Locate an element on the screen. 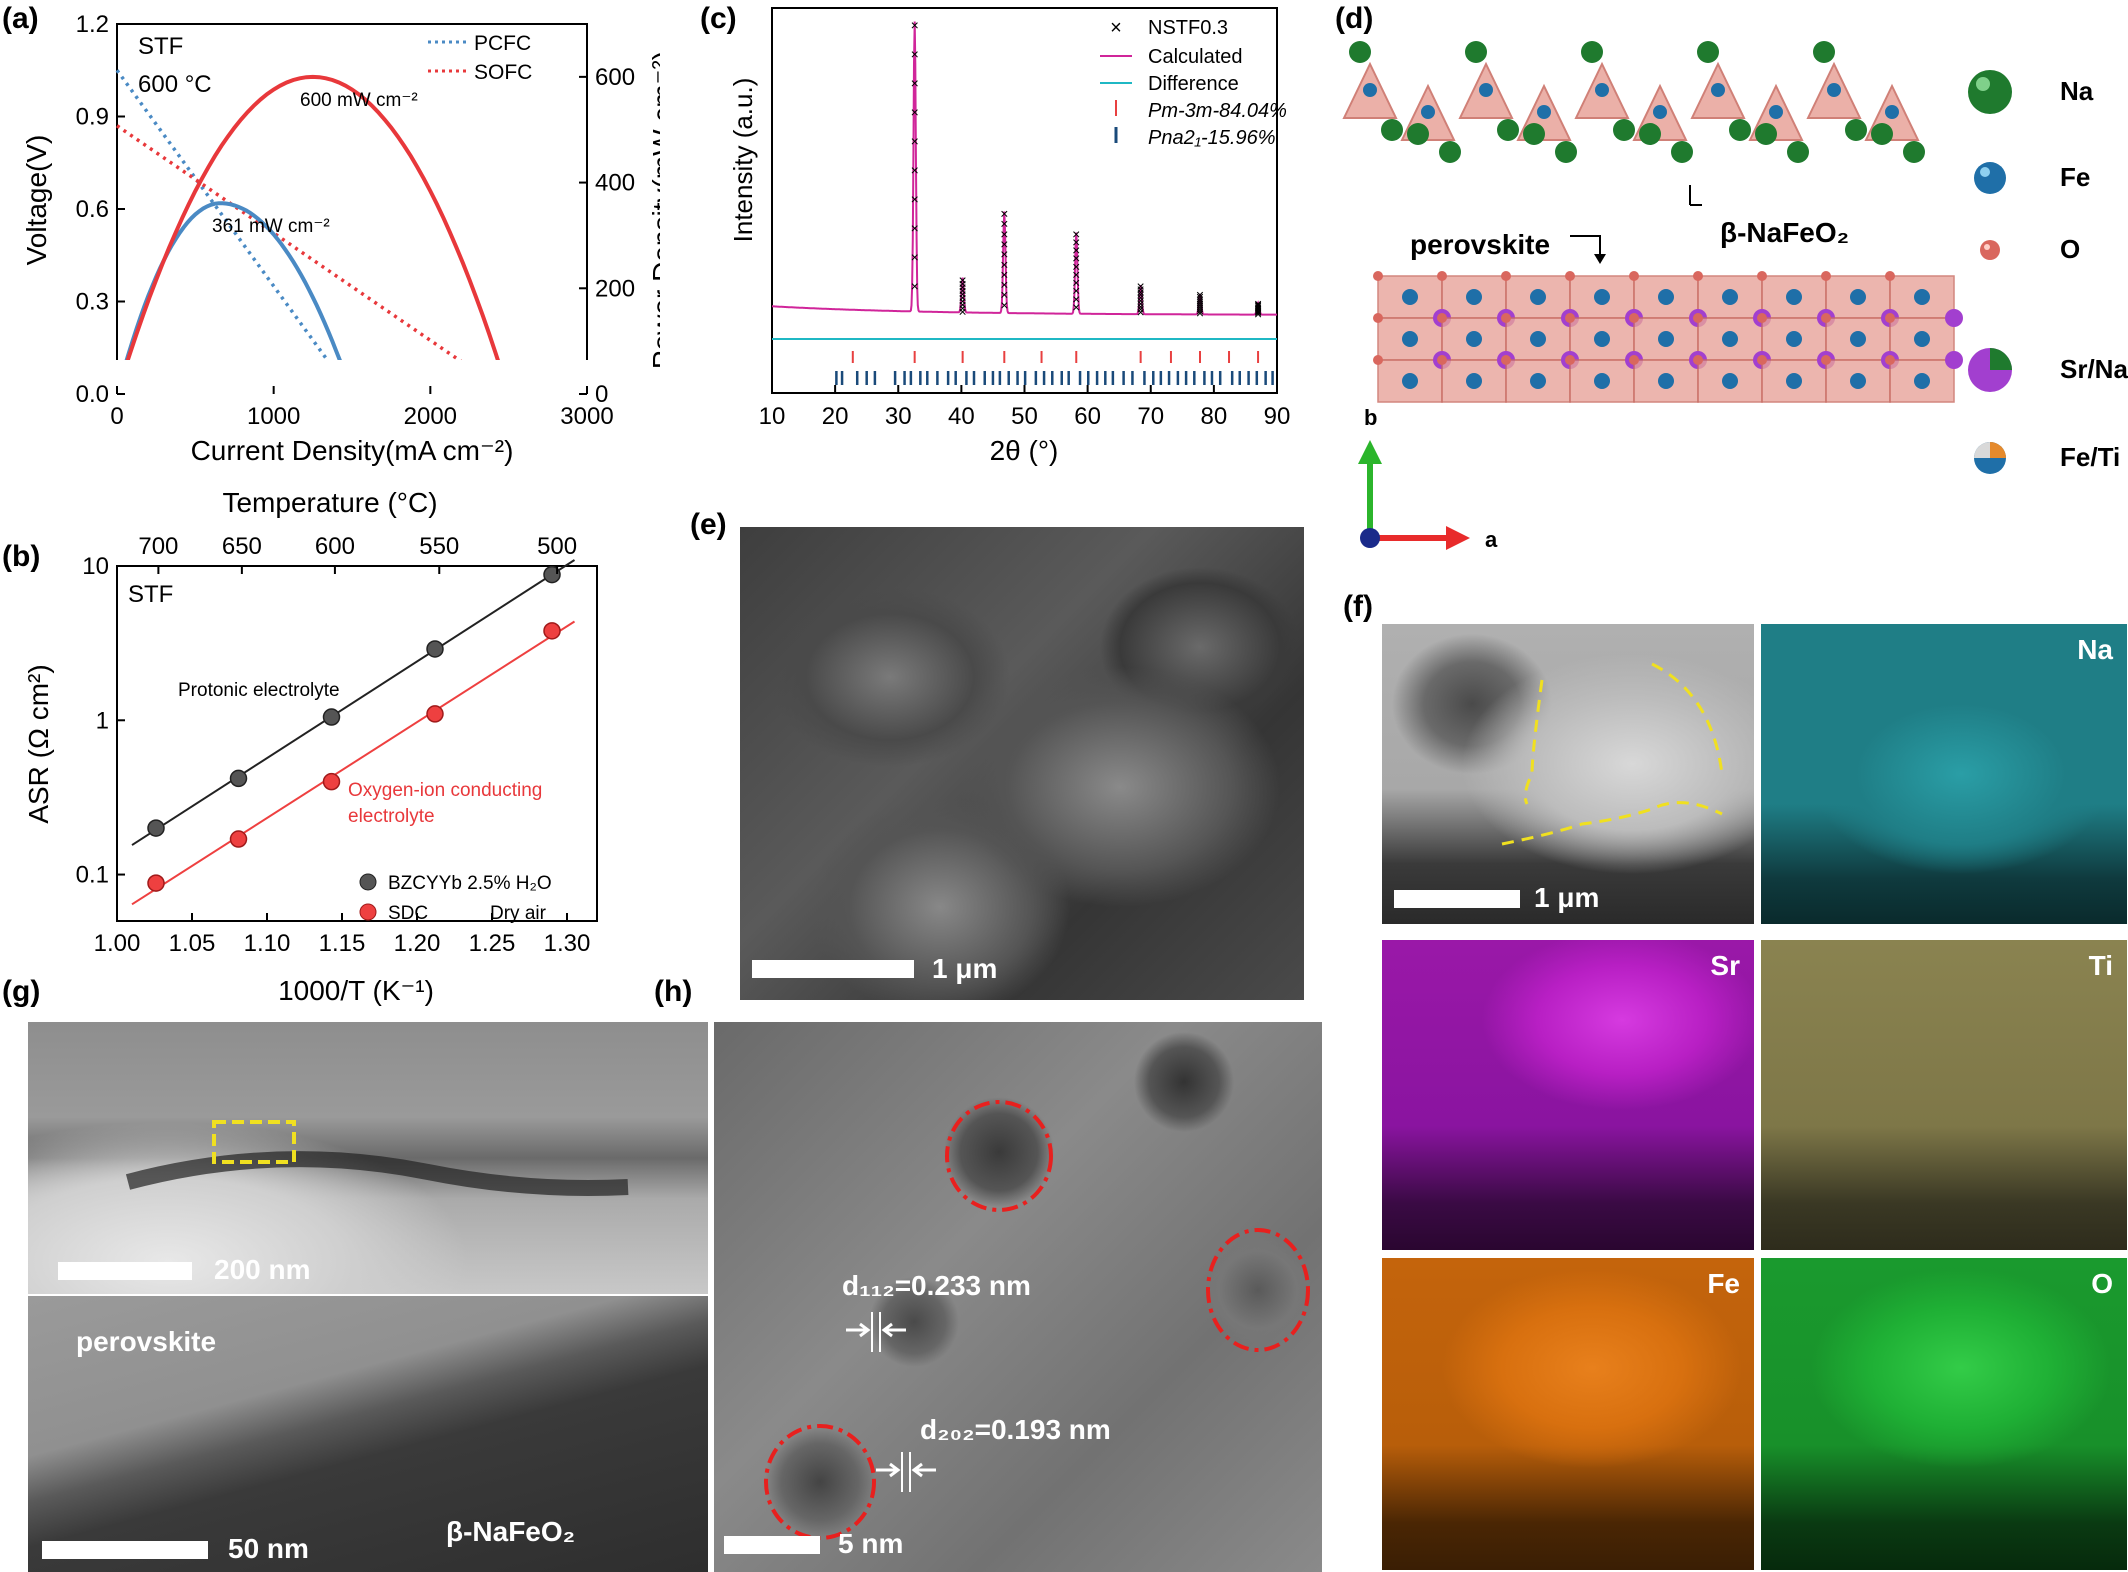 This screenshot has width=2128, height=1572. x-tick-label: 1.15 is located at coordinates (342, 943).